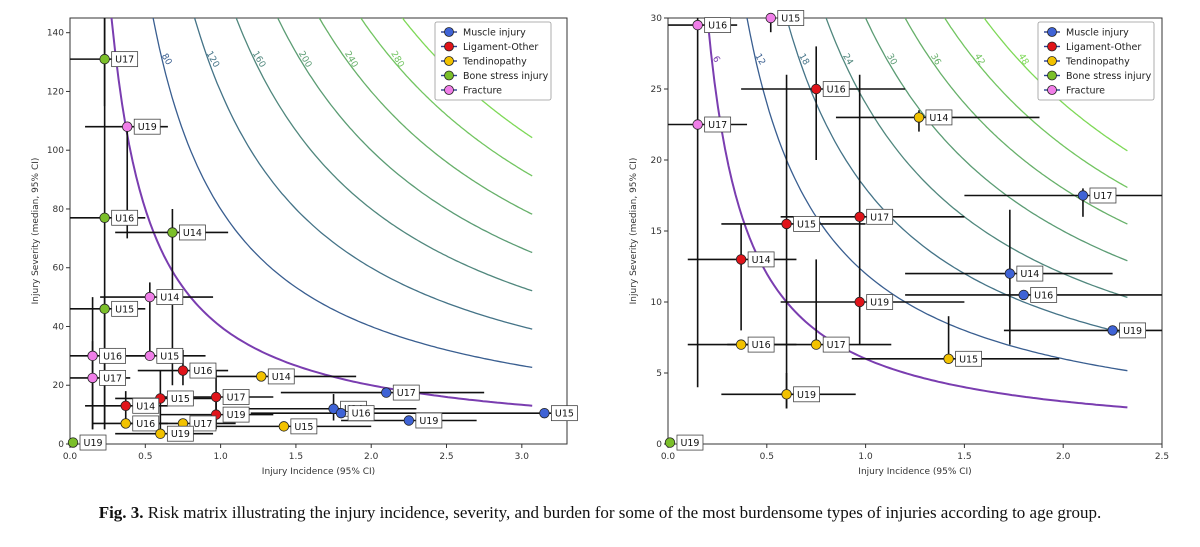 The image size is (1200, 547). I want to click on y-tick-label: 10, so click(657, 303).